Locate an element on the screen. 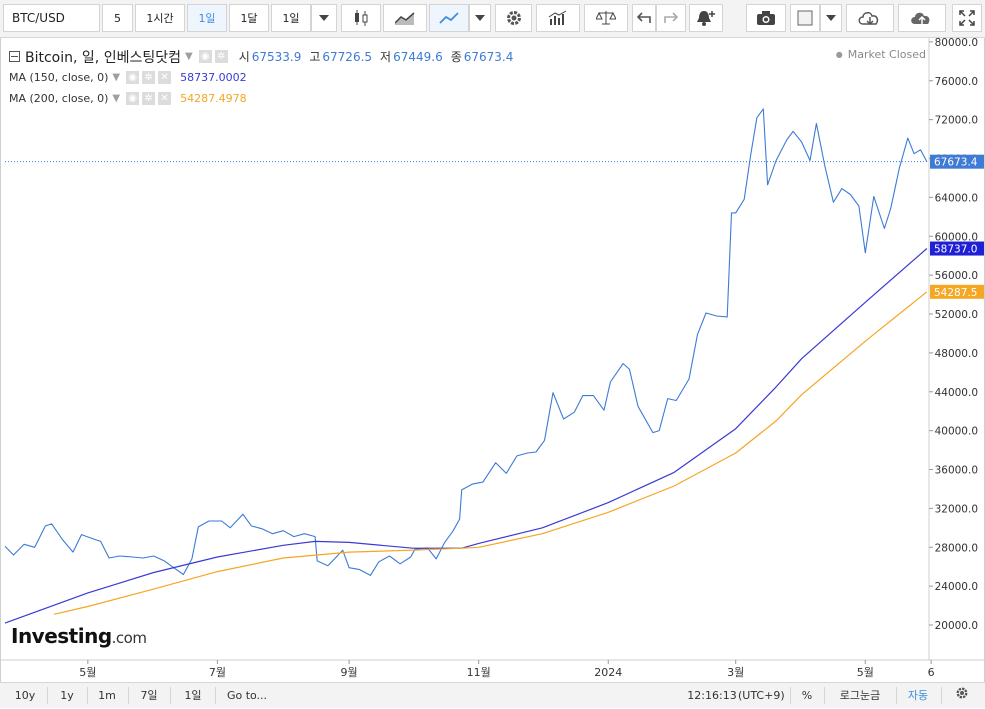 This screenshot has width=985, height=709. x-tick-label: 7월 is located at coordinates (217, 672).